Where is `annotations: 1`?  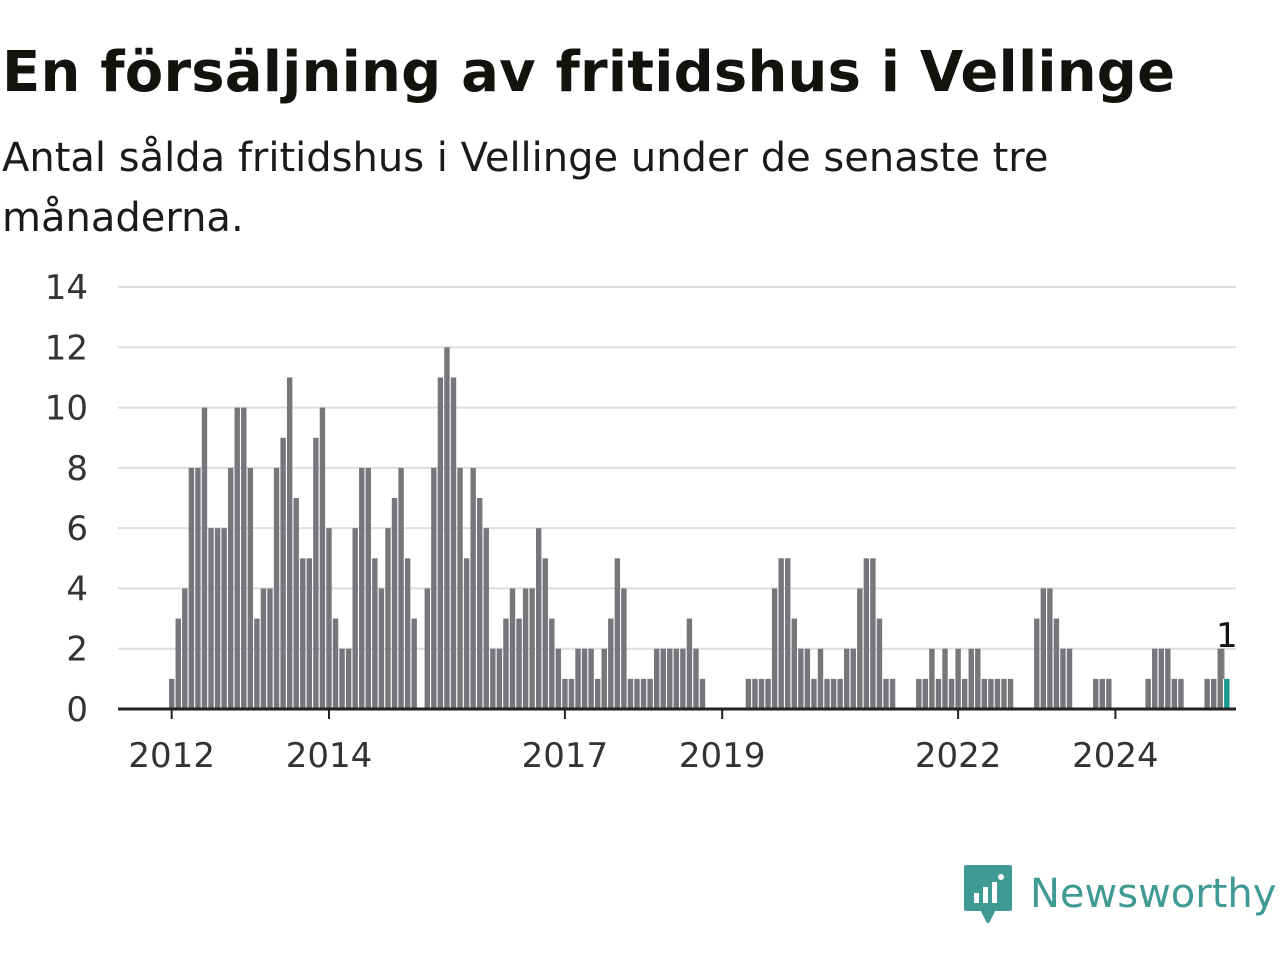 annotations: 1 is located at coordinates (1227, 647).